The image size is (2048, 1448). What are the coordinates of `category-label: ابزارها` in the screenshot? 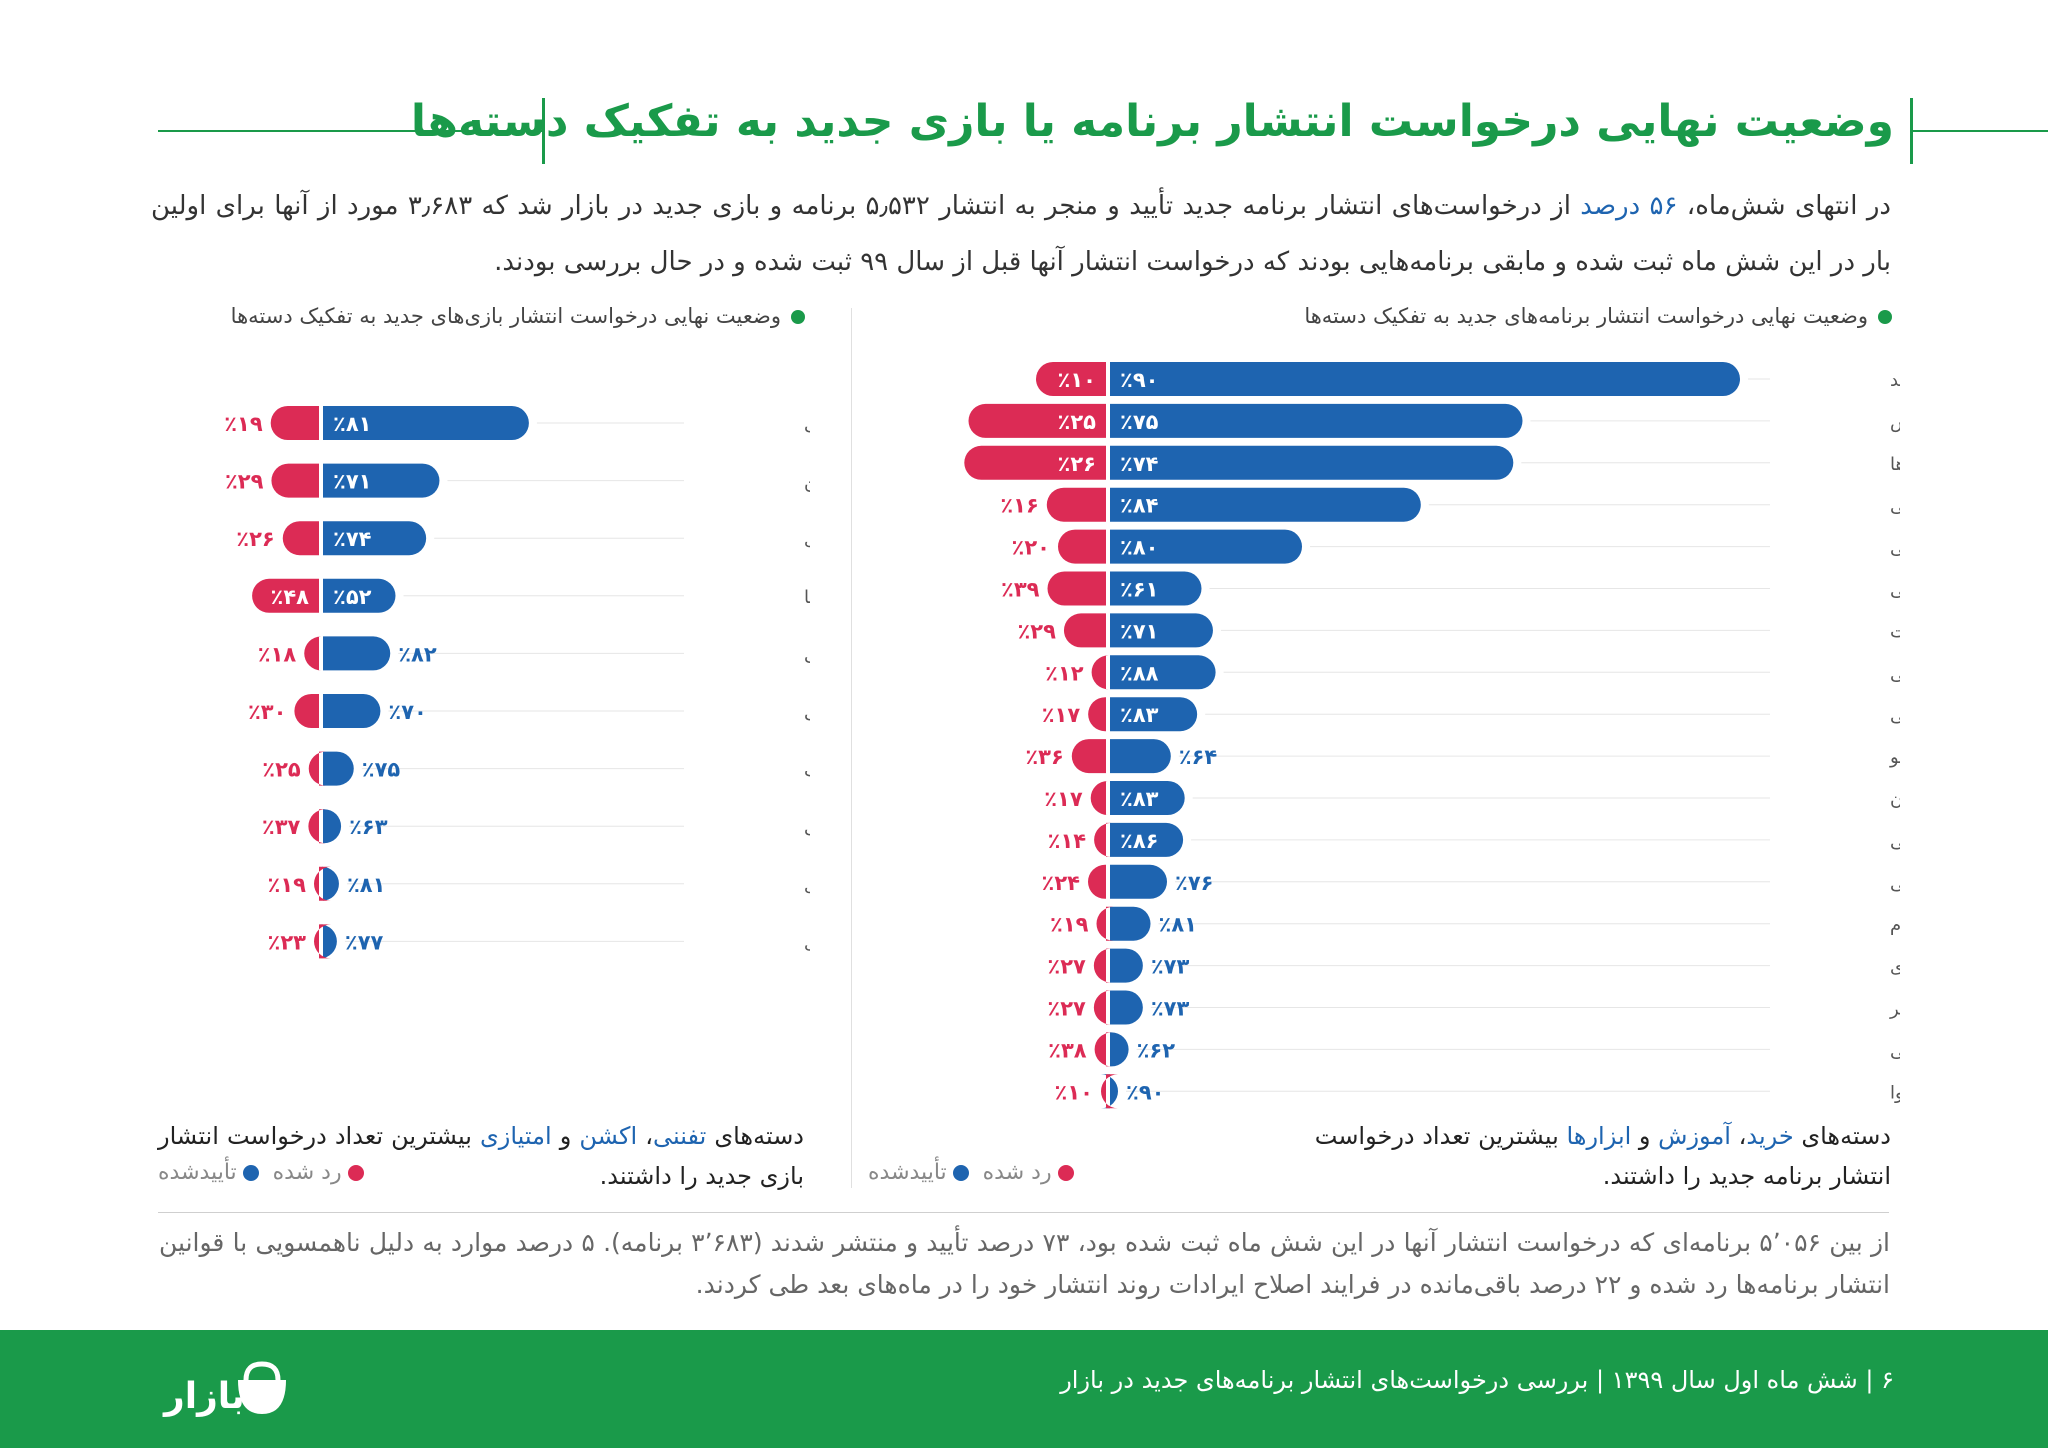 It's located at (1895, 464).